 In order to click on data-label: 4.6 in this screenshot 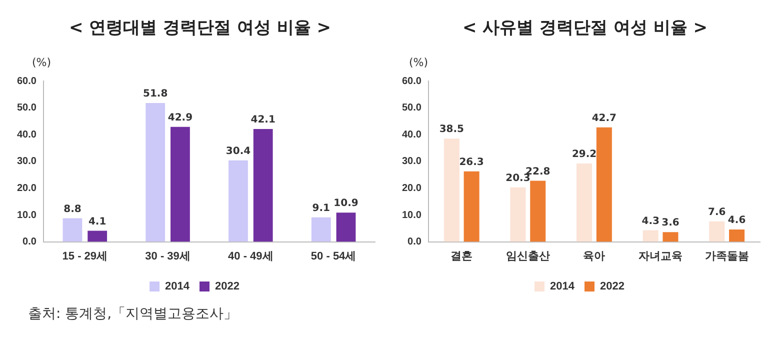, I will do `click(737, 220)`.